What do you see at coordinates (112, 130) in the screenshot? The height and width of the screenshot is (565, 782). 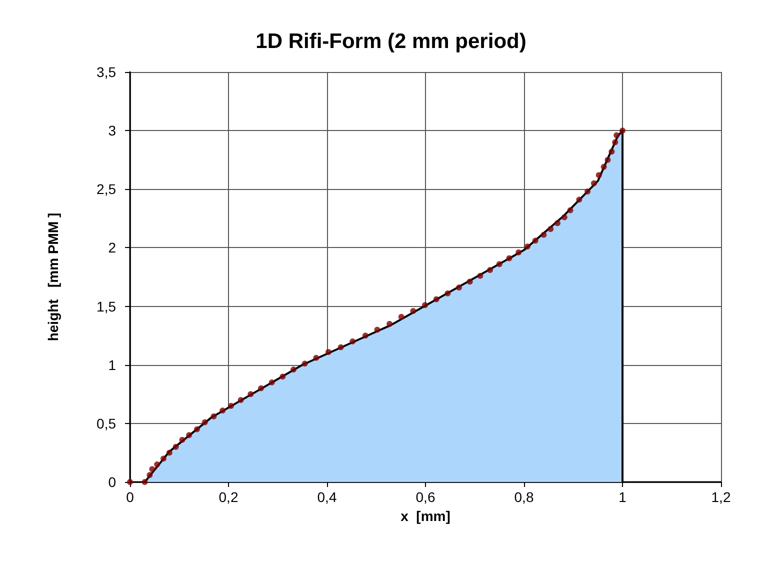 I see `y-tick-label: 3` at bounding box center [112, 130].